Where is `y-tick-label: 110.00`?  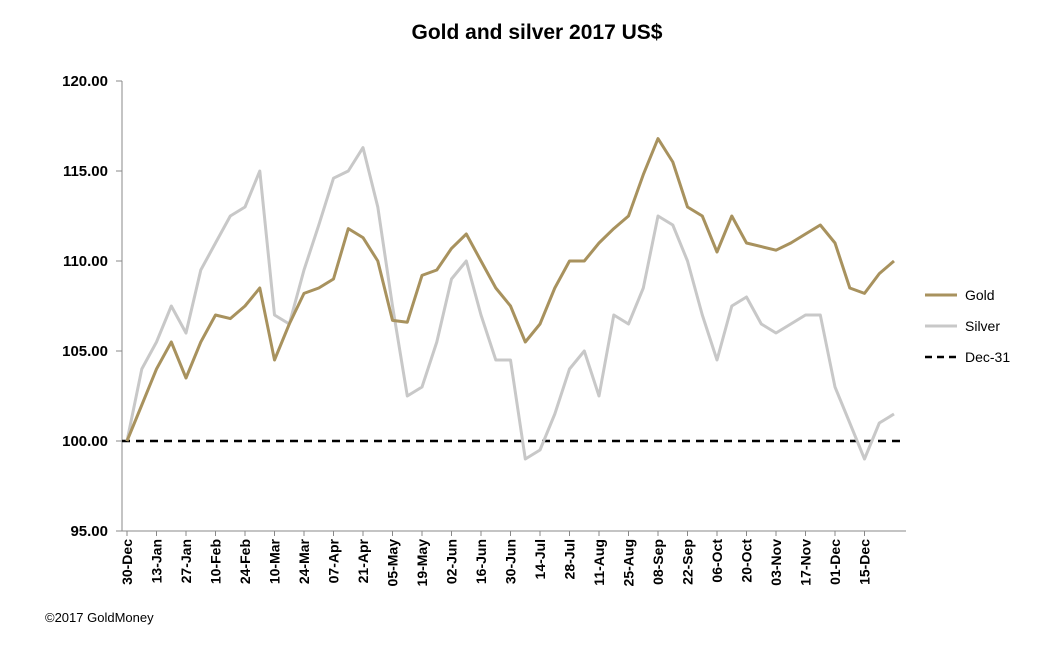 y-tick-label: 110.00 is located at coordinates (85, 261).